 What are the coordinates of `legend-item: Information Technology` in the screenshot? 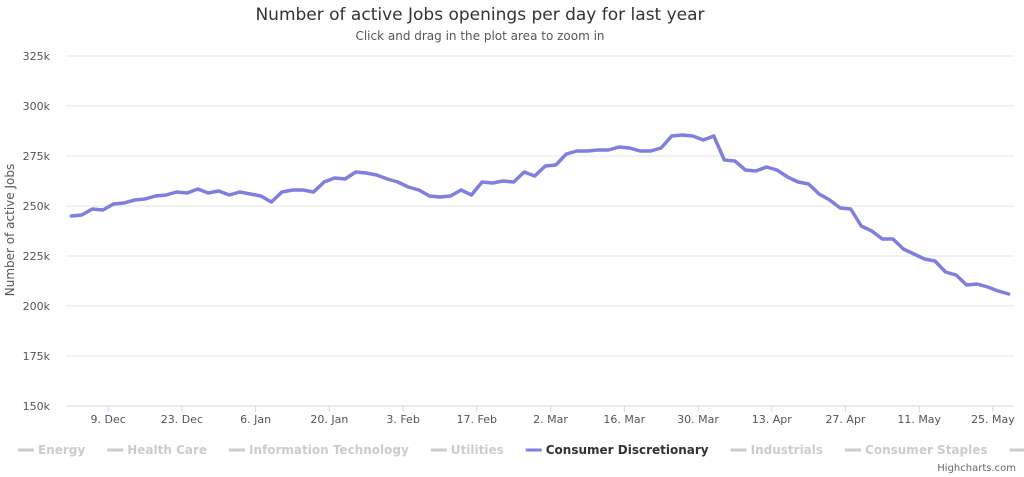 It's located at (319, 450).